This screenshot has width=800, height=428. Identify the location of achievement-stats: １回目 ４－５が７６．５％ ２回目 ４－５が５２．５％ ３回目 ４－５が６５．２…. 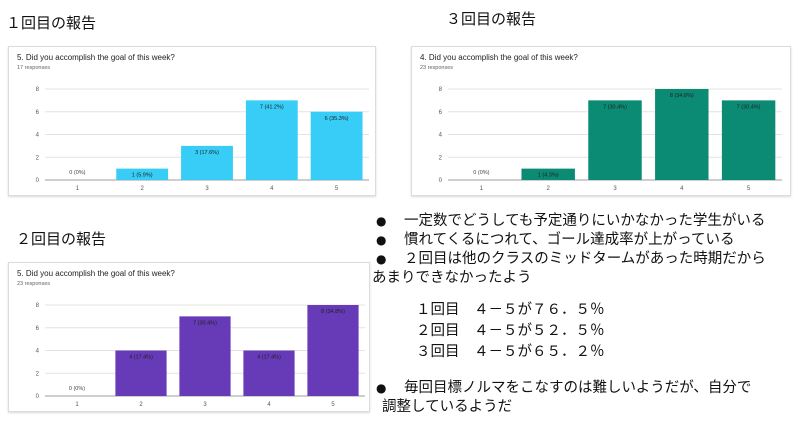
(510, 331).